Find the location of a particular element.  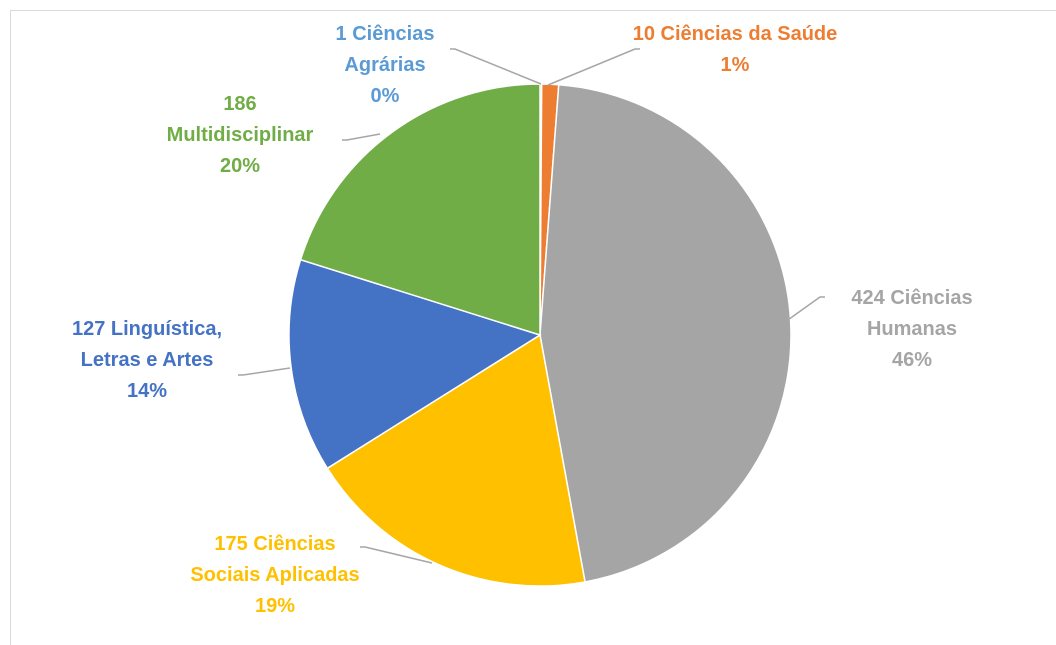

label-category: Ciências da Saúde is located at coordinates (749, 34).